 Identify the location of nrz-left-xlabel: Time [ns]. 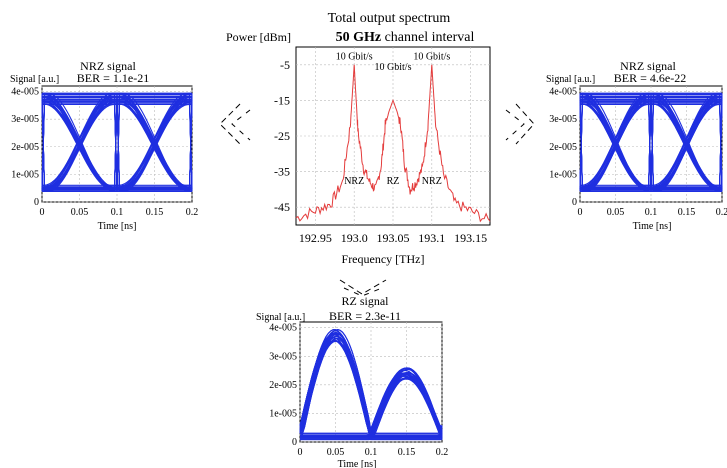
(117, 226).